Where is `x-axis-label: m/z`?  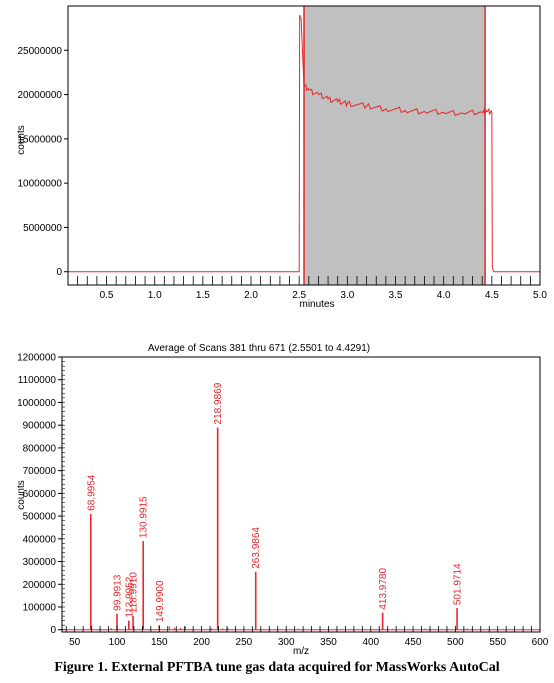
x-axis-label: m/z is located at coordinates (301, 651).